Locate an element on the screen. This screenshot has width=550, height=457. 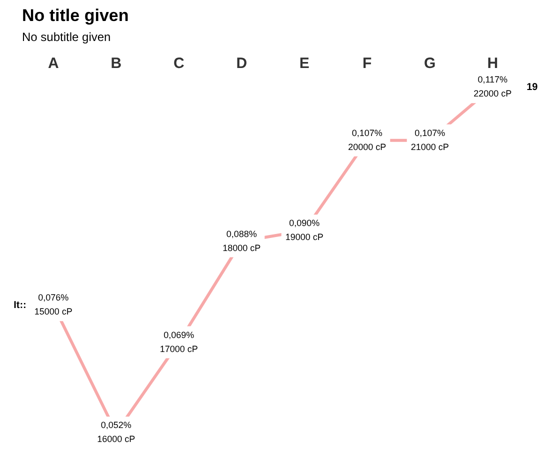
data-label: 0,107% 21000 cP is located at coordinates (429, 140).